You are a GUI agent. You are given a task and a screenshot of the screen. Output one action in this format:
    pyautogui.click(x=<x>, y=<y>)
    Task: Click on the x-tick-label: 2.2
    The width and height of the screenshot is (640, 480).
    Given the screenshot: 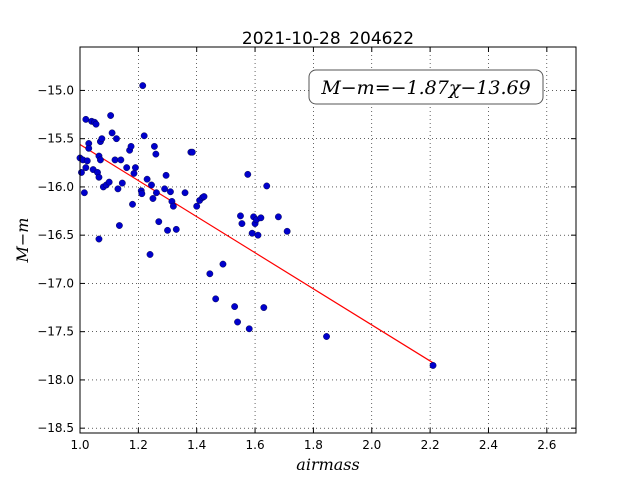 What is the action you would take?
    pyautogui.click(x=430, y=445)
    